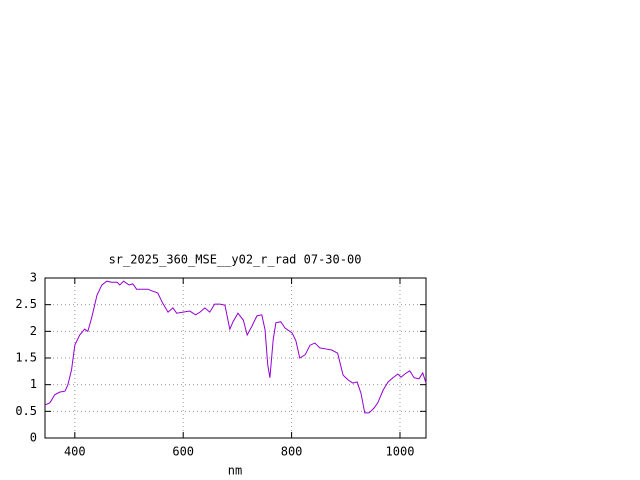  Describe the element at coordinates (26, 411) in the screenshot. I see `y-tick-label: 0.5` at that location.